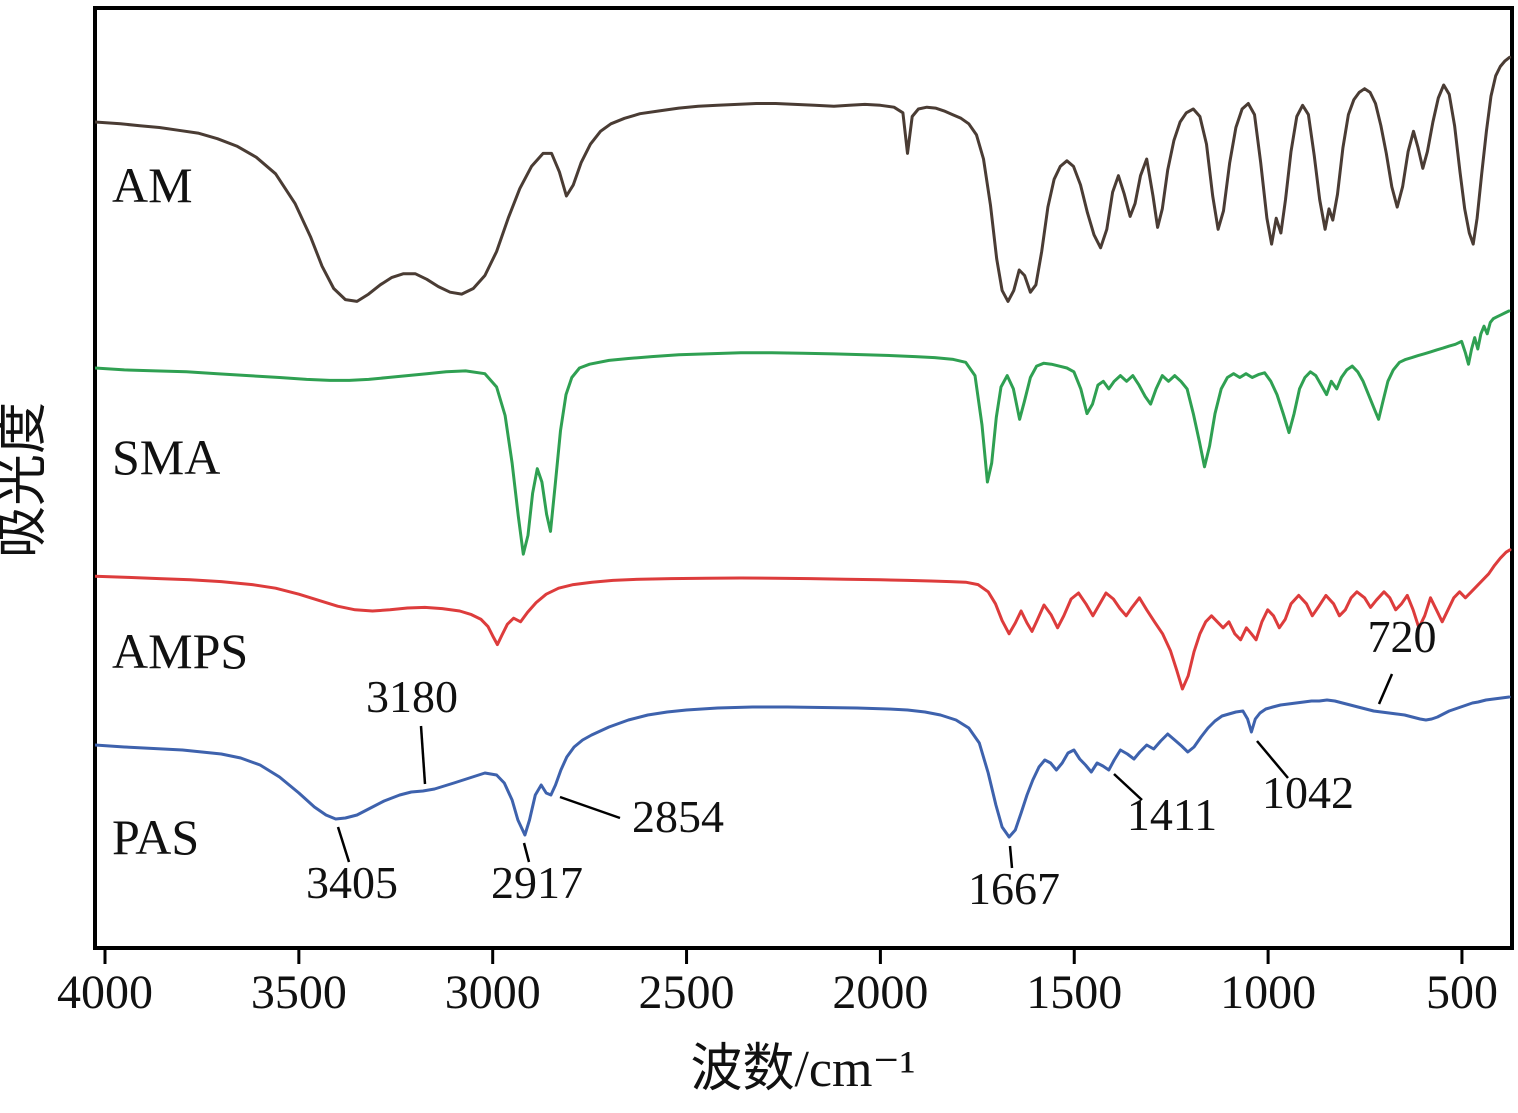 Image resolution: width=1518 pixels, height=1113 pixels. I want to click on x-tick-label: 1500, so click(1074, 992).